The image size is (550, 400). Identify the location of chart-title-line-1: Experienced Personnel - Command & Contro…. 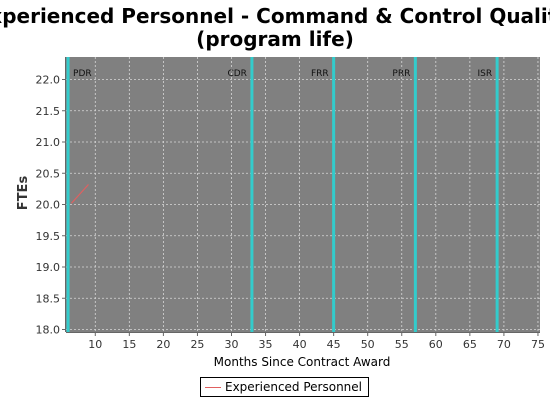
(275, 16).